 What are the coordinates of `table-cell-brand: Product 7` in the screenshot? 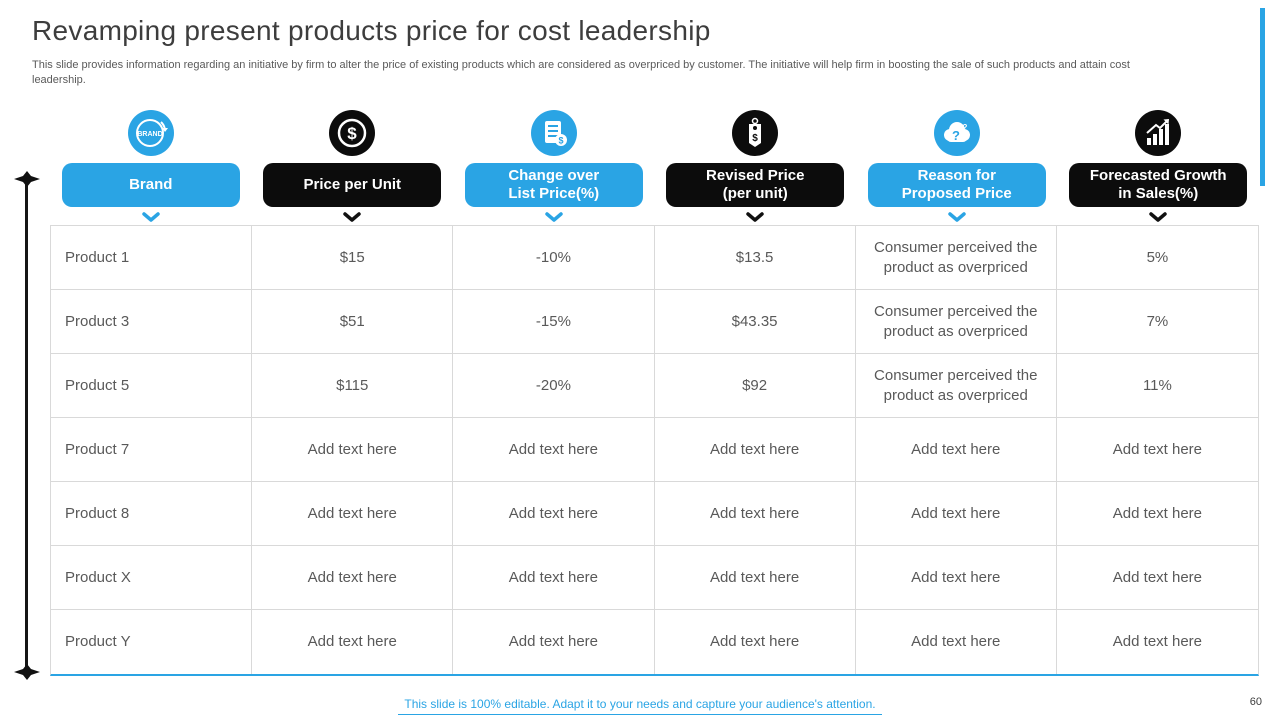 It's located at (152, 450).